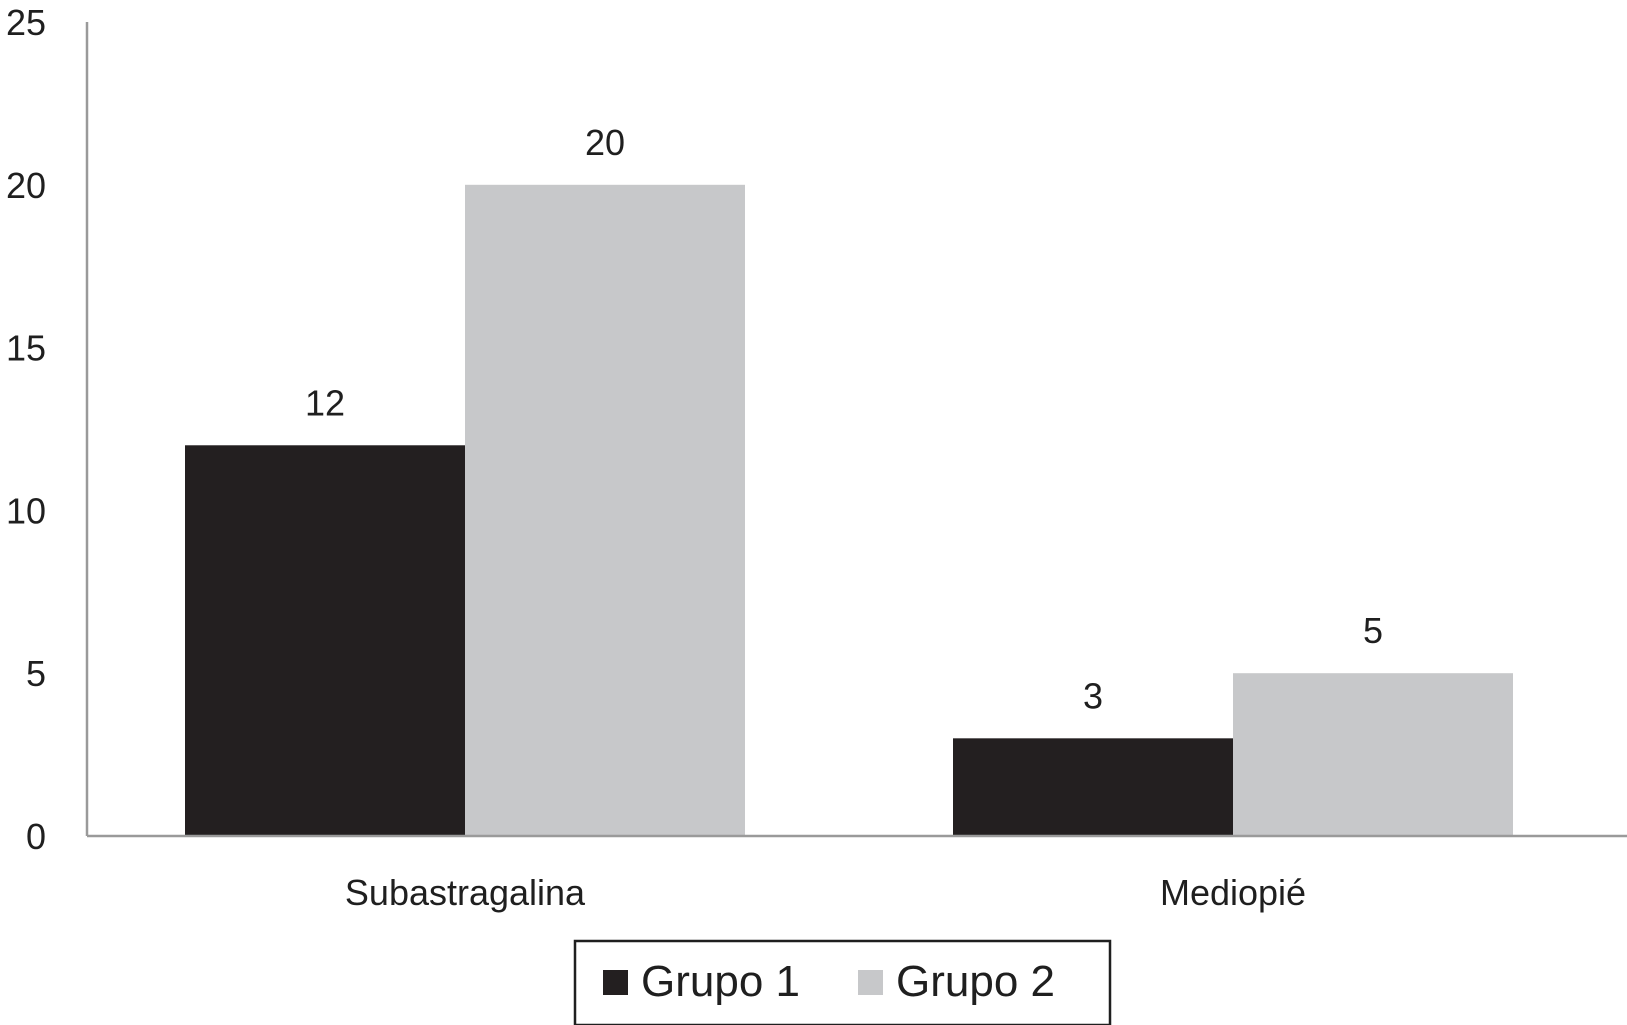  Describe the element at coordinates (36, 836) in the screenshot. I see `y-tick-label: 0` at that location.